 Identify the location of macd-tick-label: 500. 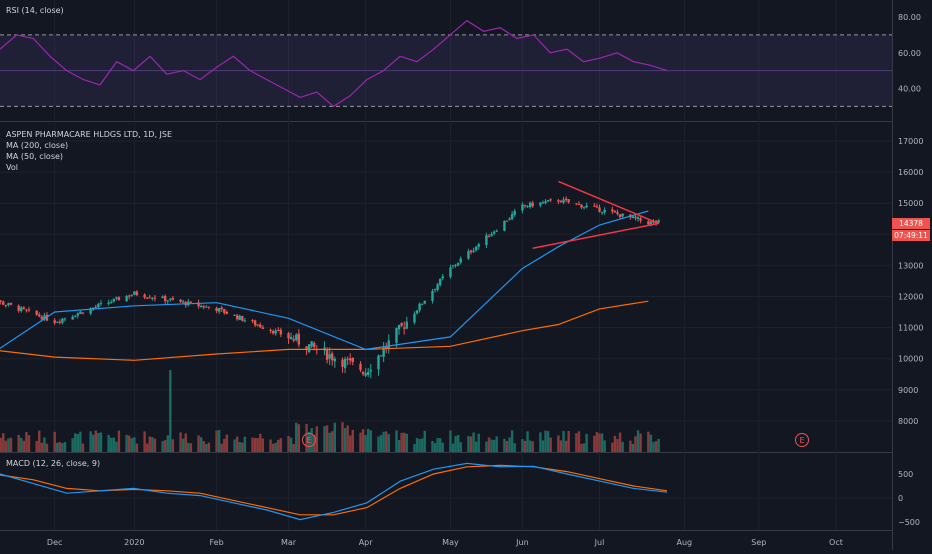
(905, 474).